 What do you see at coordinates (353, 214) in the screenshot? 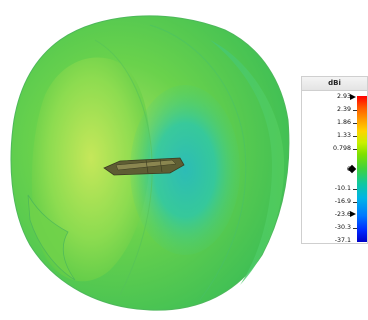
I see `current-level-marker-icon` at bounding box center [353, 214].